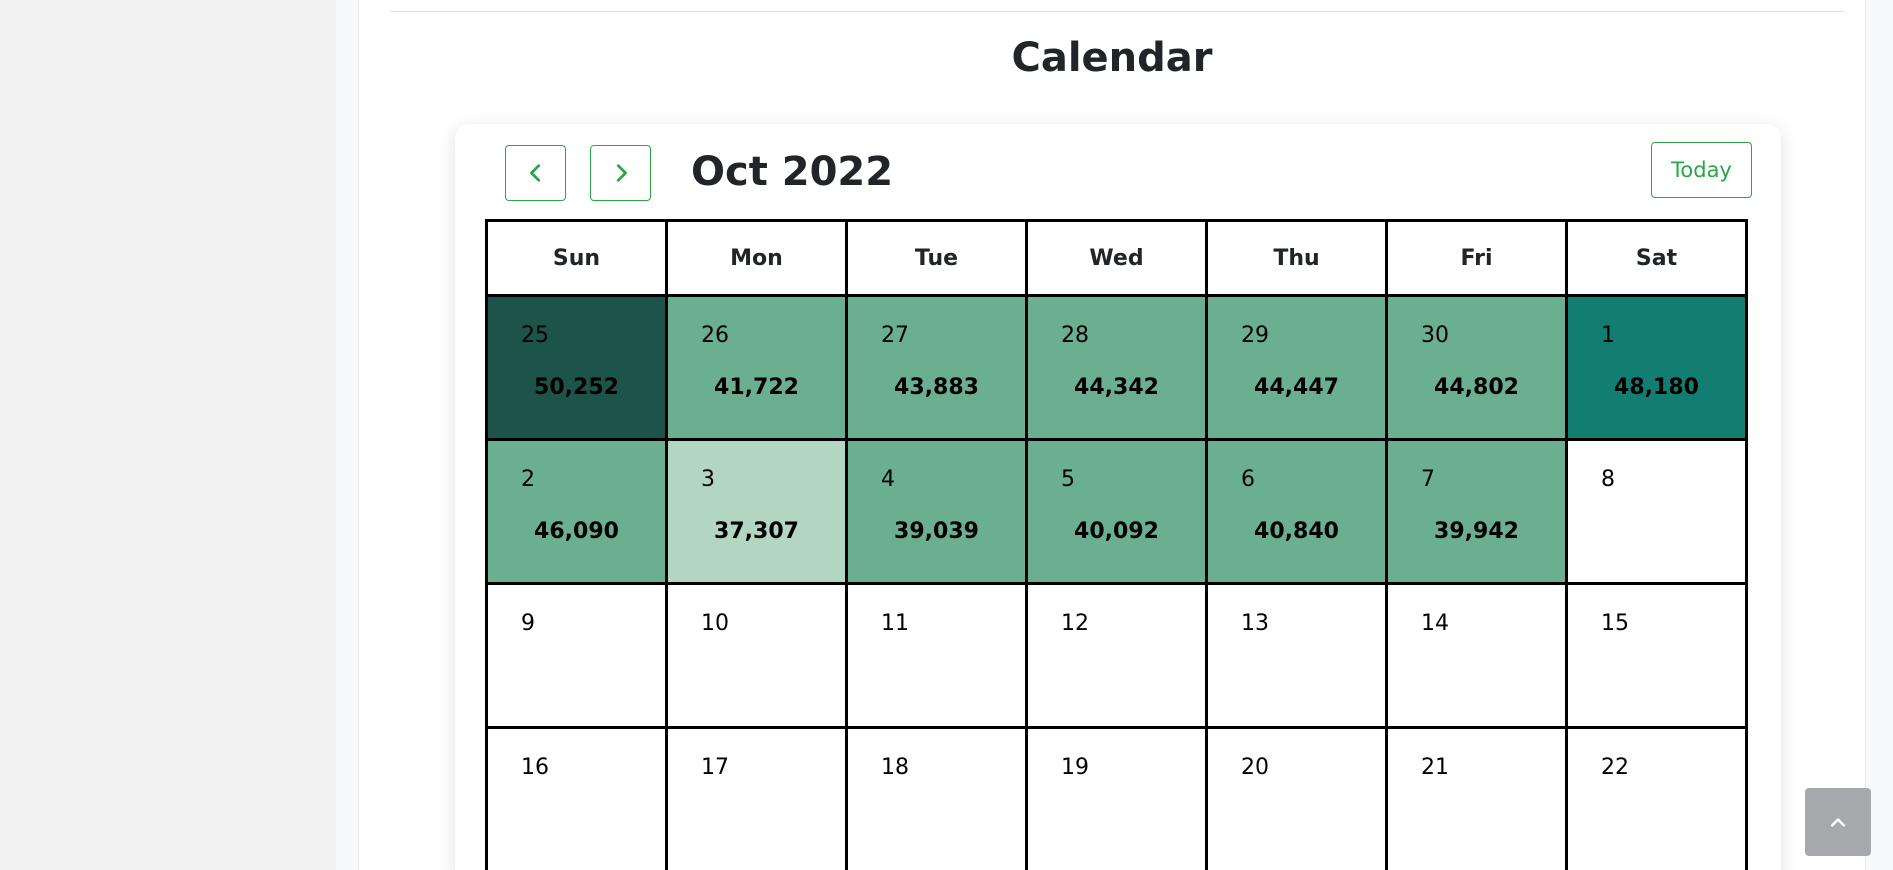  I want to click on day-value: 50,252, so click(576, 387).